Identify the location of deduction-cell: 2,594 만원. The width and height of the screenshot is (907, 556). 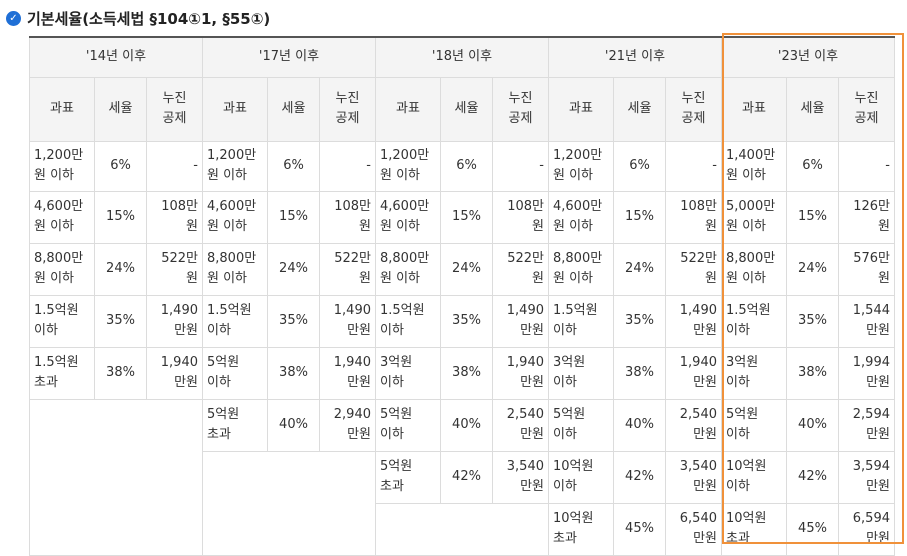
(866, 425).